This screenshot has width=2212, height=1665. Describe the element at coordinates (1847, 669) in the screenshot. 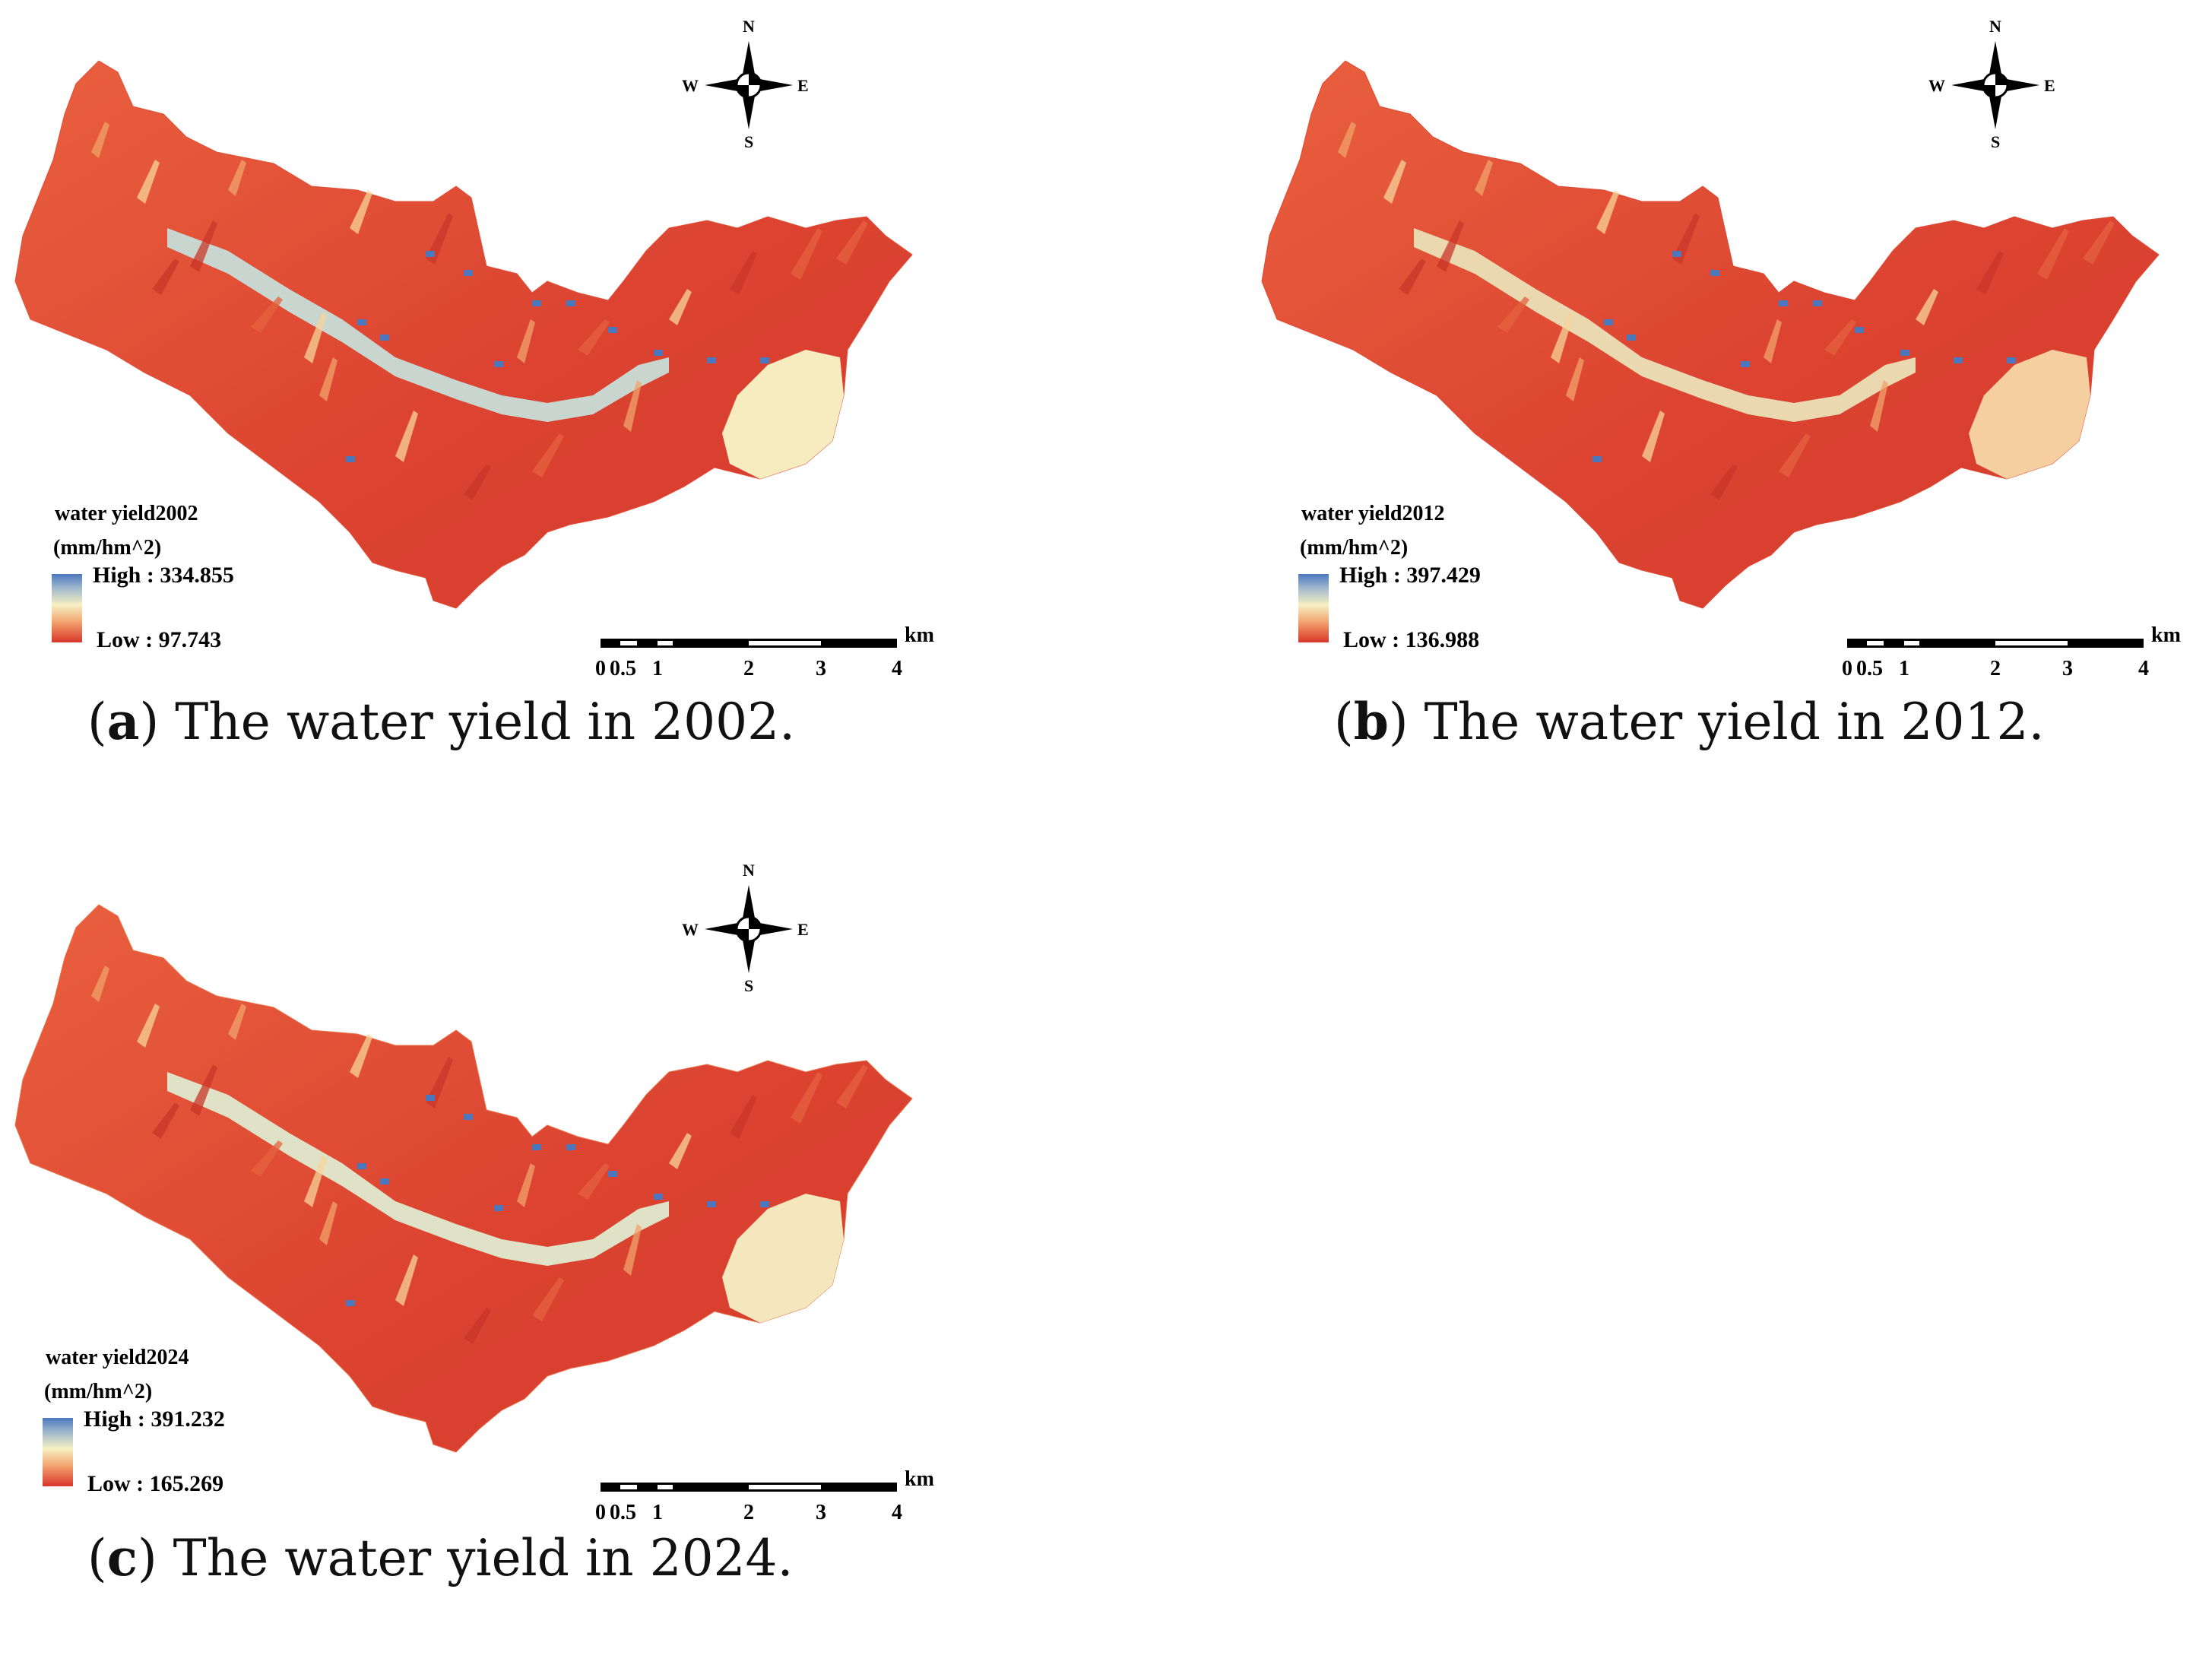

I see `scale-tick-label: 0` at that location.